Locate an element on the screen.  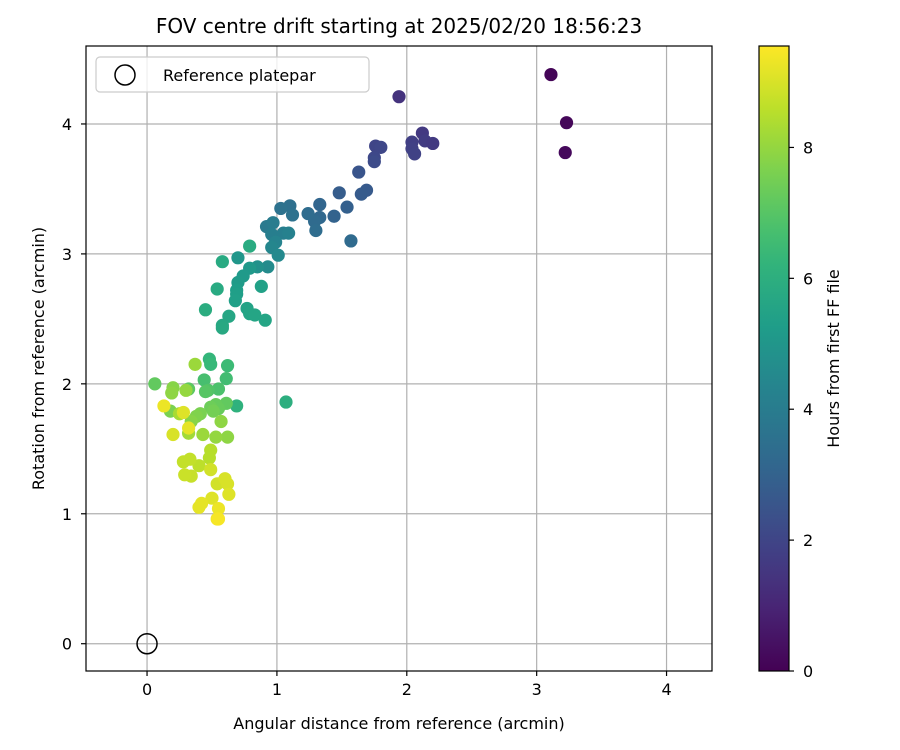
y-tick-label: 0 is located at coordinates (67, 644).